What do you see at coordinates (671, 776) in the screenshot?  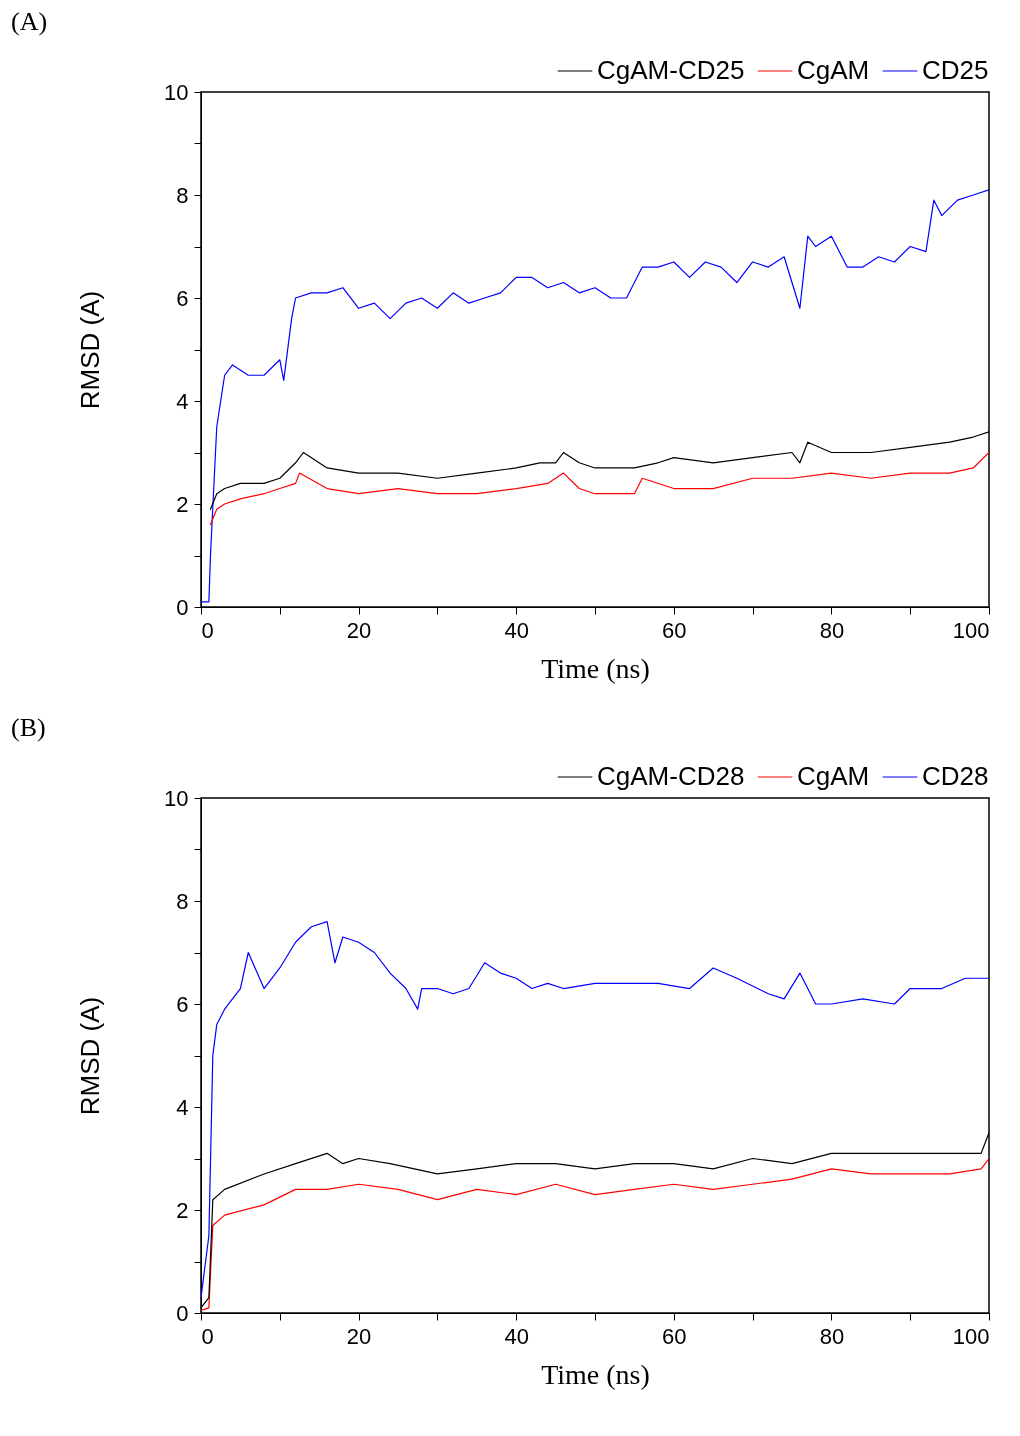 I see `legend-label: CgAM-CD28` at bounding box center [671, 776].